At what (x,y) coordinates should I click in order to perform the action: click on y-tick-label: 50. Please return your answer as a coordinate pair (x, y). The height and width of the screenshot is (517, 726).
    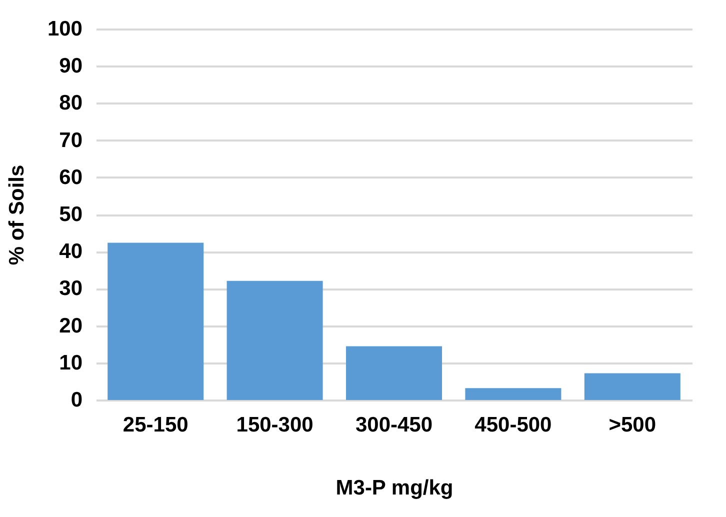
    Looking at the image, I should click on (70, 214).